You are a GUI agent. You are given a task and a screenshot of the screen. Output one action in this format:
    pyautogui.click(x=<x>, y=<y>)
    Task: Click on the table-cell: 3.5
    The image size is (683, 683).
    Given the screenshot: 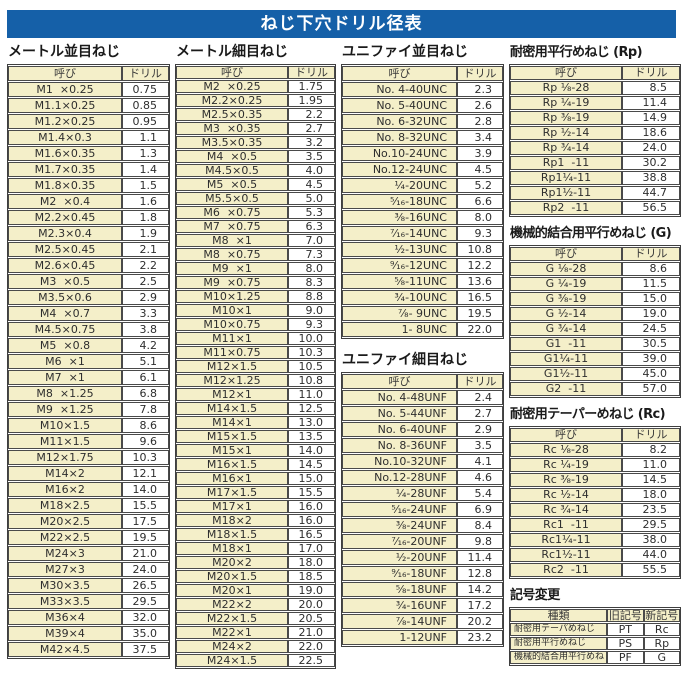 What is the action you would take?
    pyautogui.click(x=480, y=445)
    